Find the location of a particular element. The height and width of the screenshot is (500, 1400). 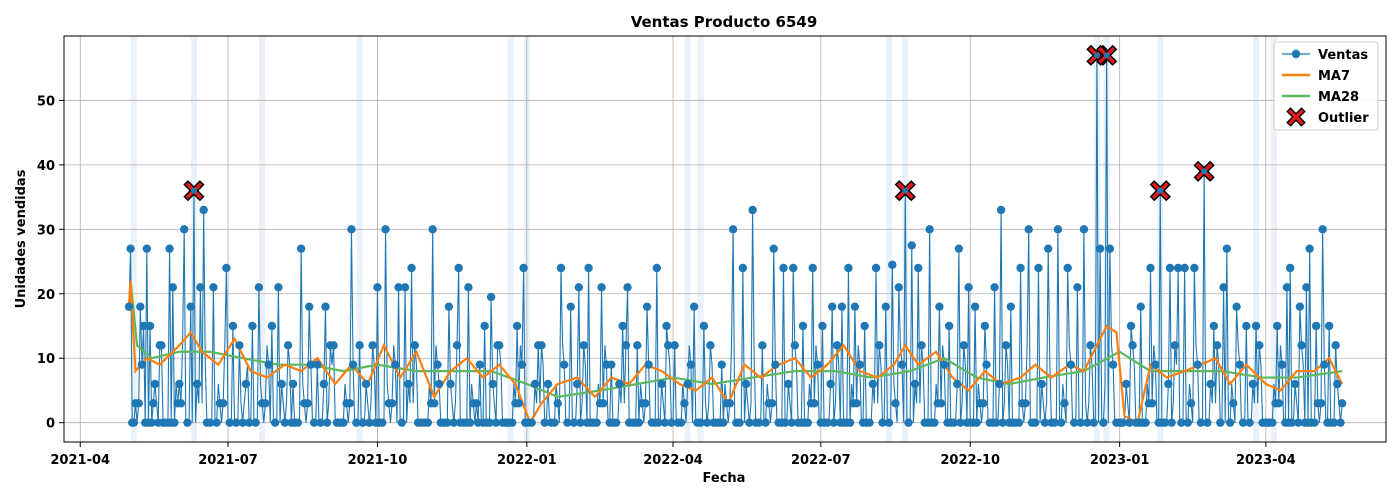

x-tick-label: 2021-07 is located at coordinates (228, 460).